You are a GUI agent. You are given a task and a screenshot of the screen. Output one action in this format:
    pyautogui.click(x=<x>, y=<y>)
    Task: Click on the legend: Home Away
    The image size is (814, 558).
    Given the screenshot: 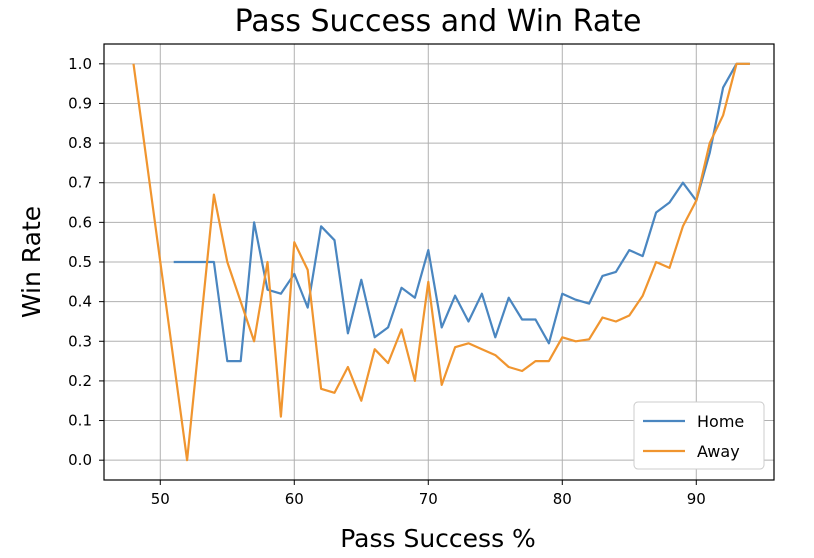 What is the action you would take?
    pyautogui.click(x=699, y=435)
    